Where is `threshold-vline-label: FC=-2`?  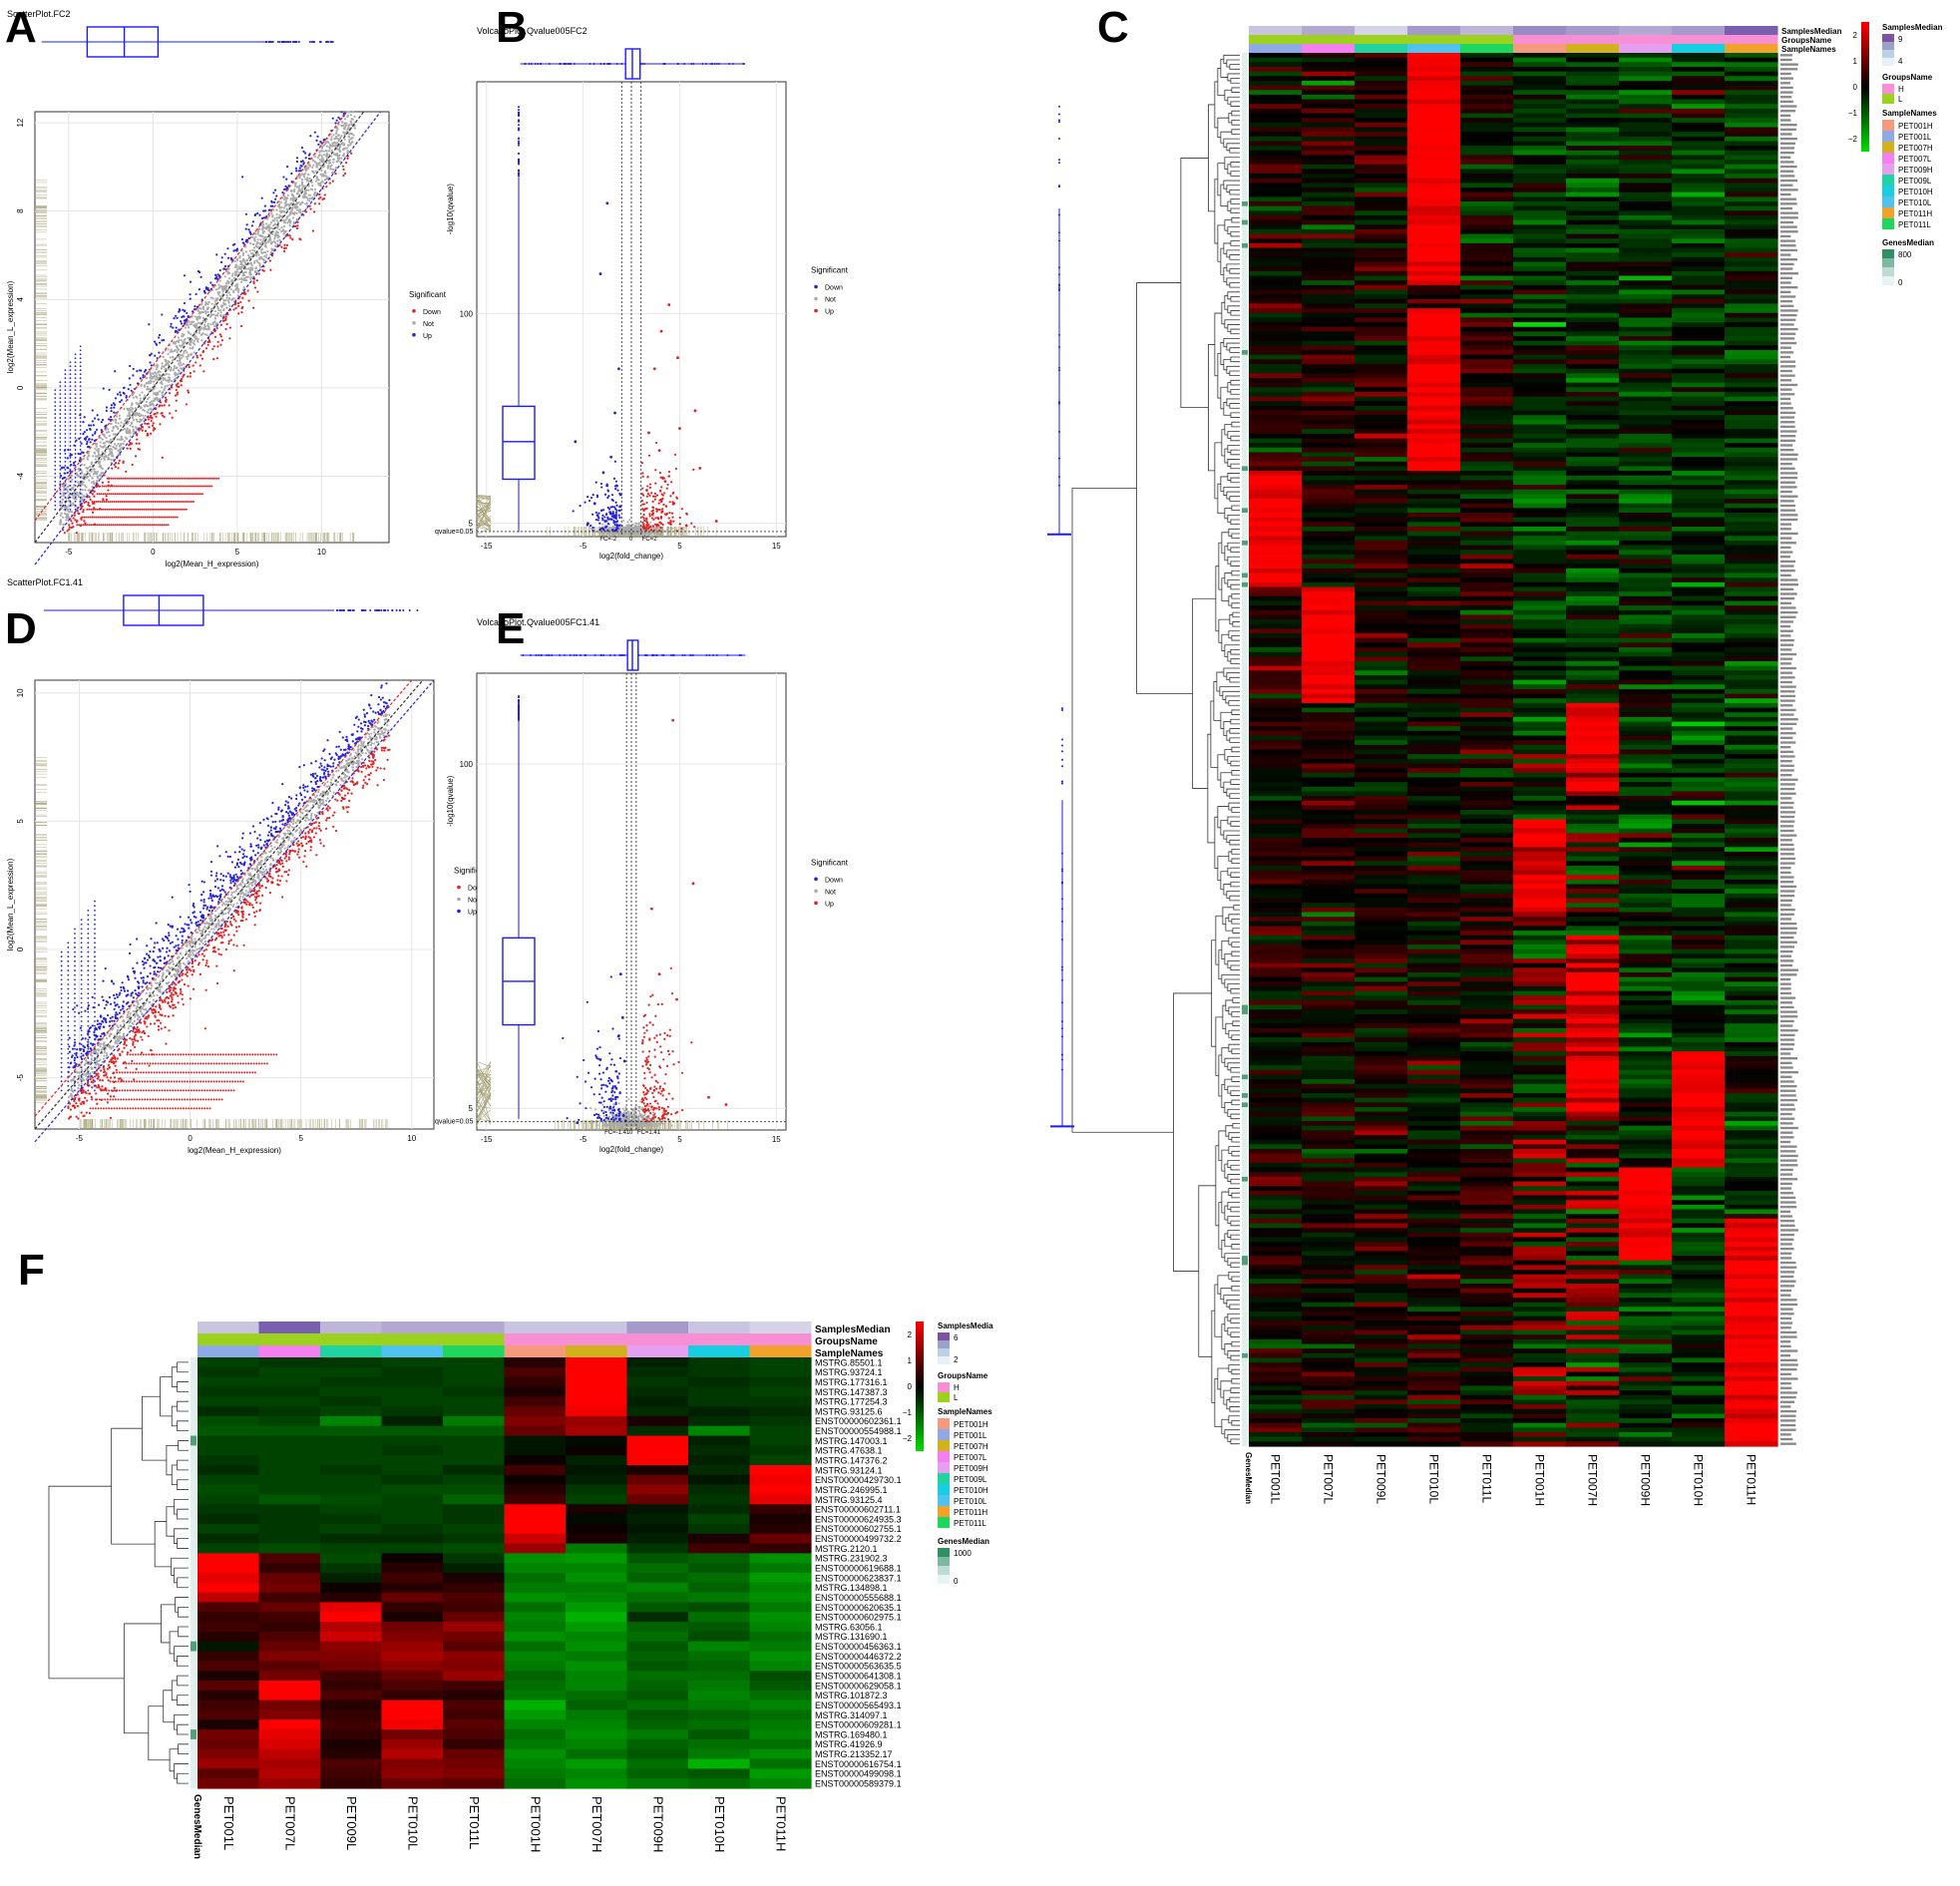
threshold-vline-label: FC=-2 is located at coordinates (608, 540).